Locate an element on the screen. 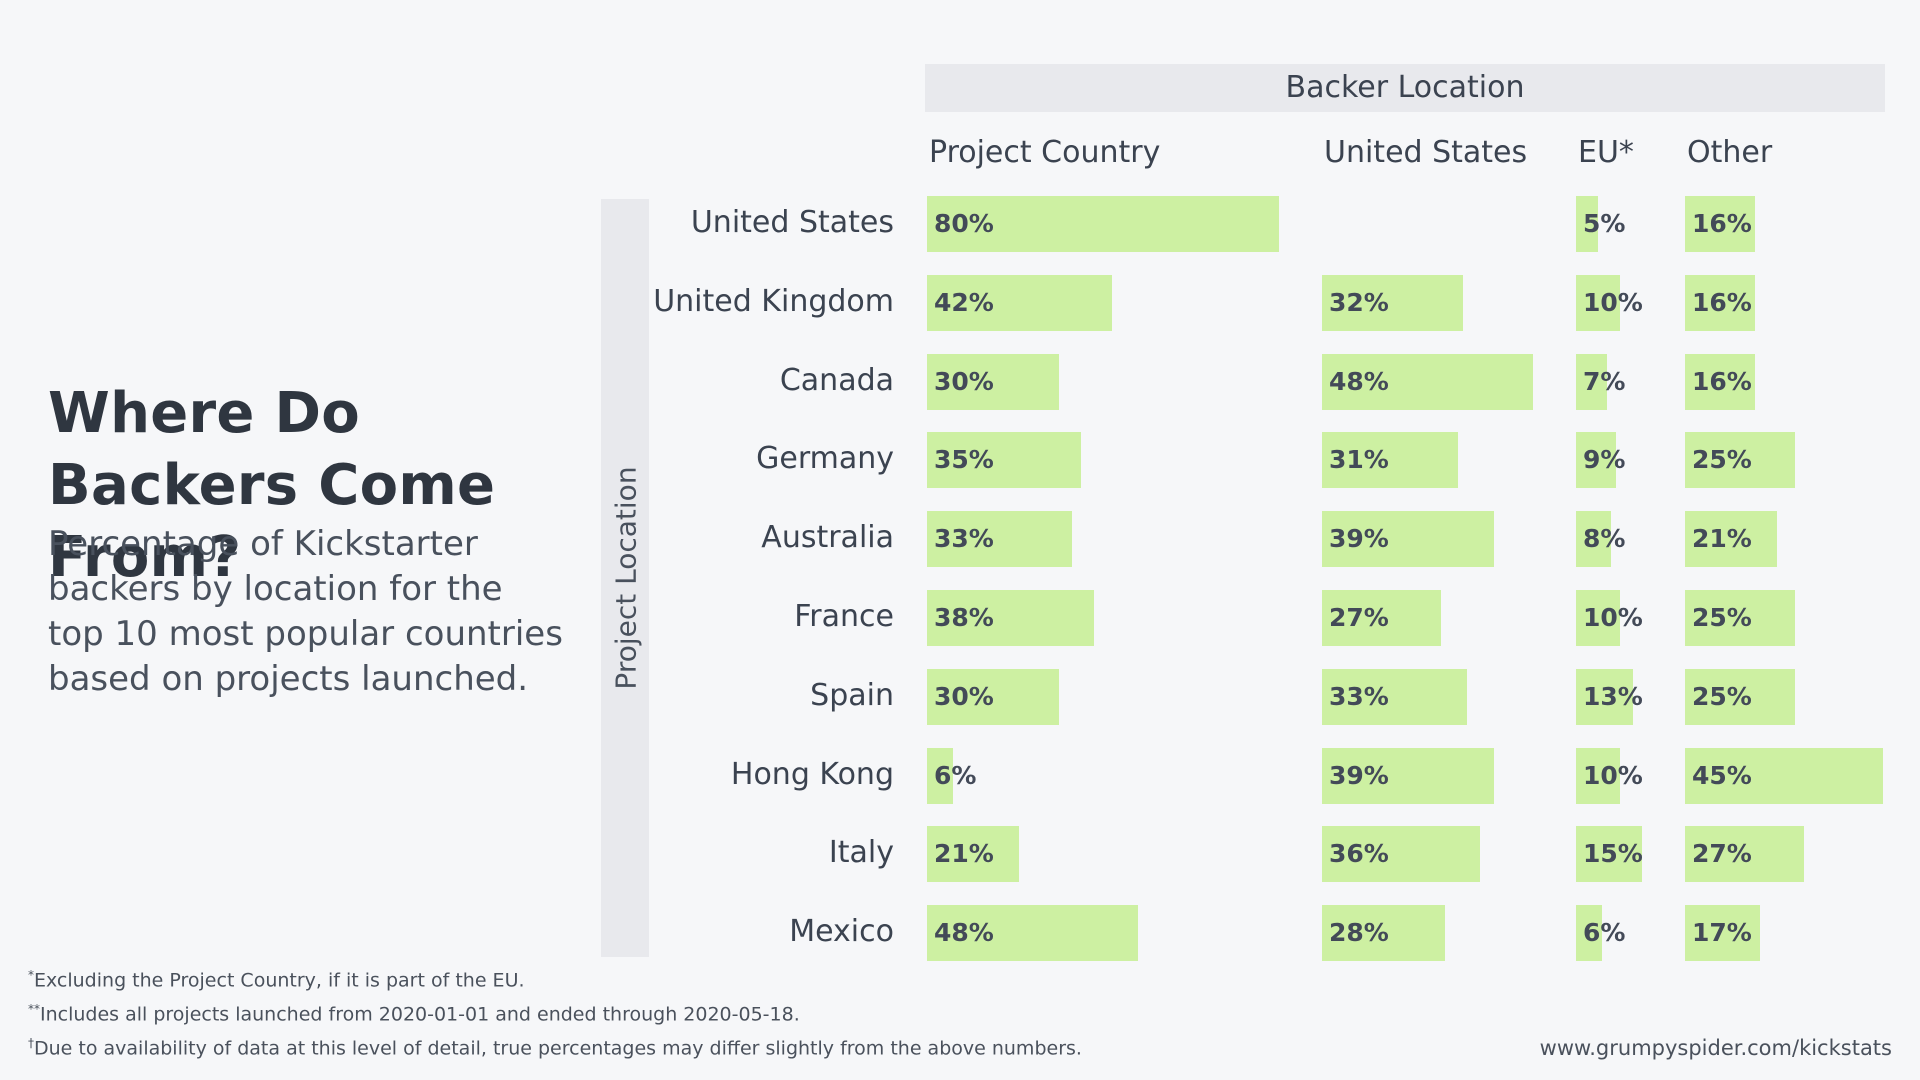 This screenshot has height=1080, width=1920. row-axis-label: Project Location is located at coordinates (626, 578).